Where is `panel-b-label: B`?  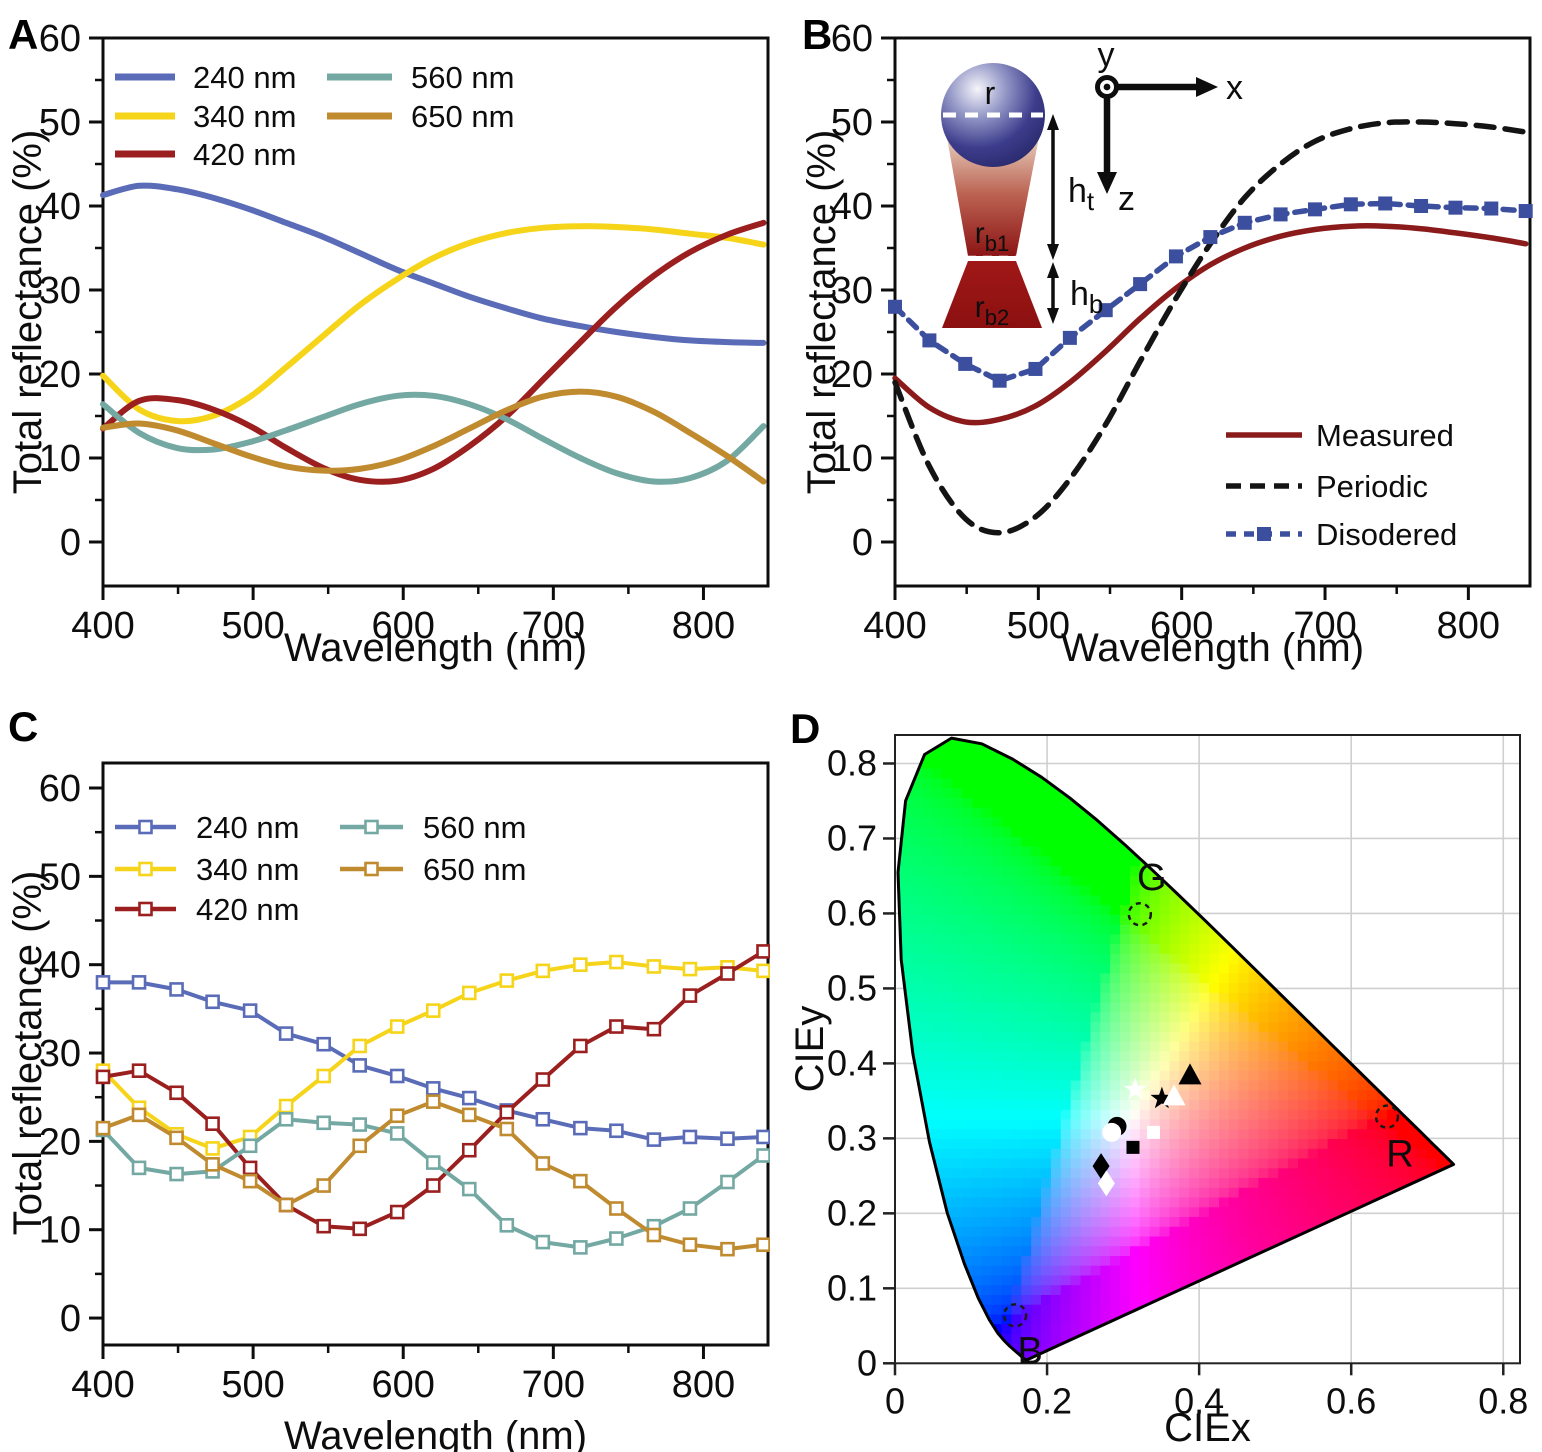
panel-b-label: B is located at coordinates (817, 34).